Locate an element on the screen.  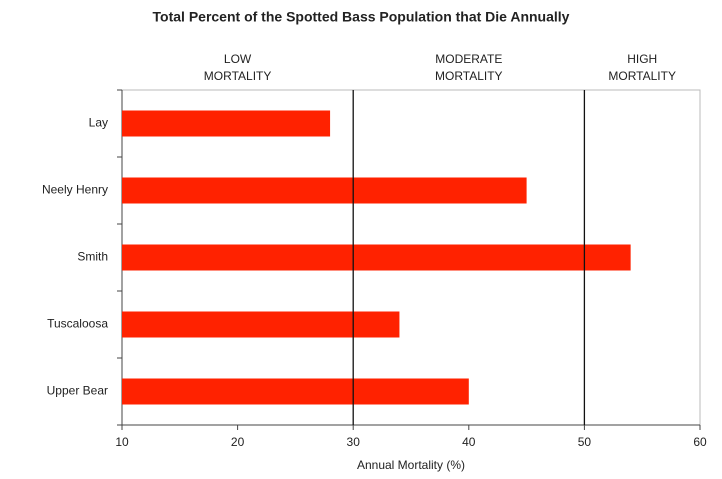
y-tick-label: Smith is located at coordinates (92, 257).